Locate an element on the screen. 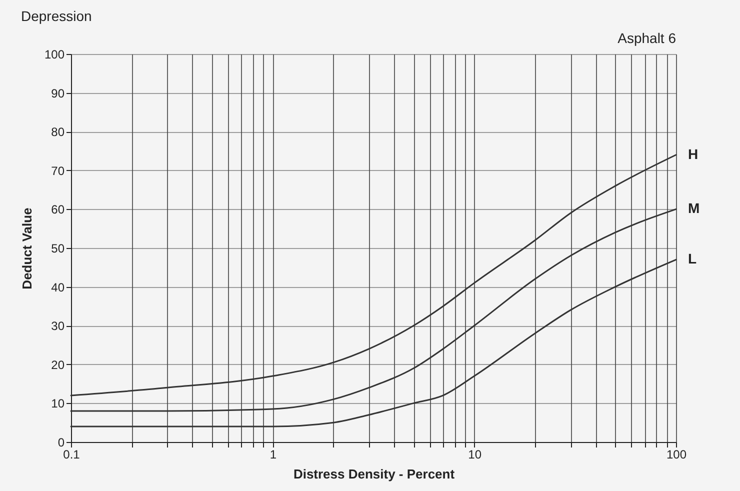 Image resolution: width=740 pixels, height=491 pixels. x-tick-label: 1 is located at coordinates (273, 455).